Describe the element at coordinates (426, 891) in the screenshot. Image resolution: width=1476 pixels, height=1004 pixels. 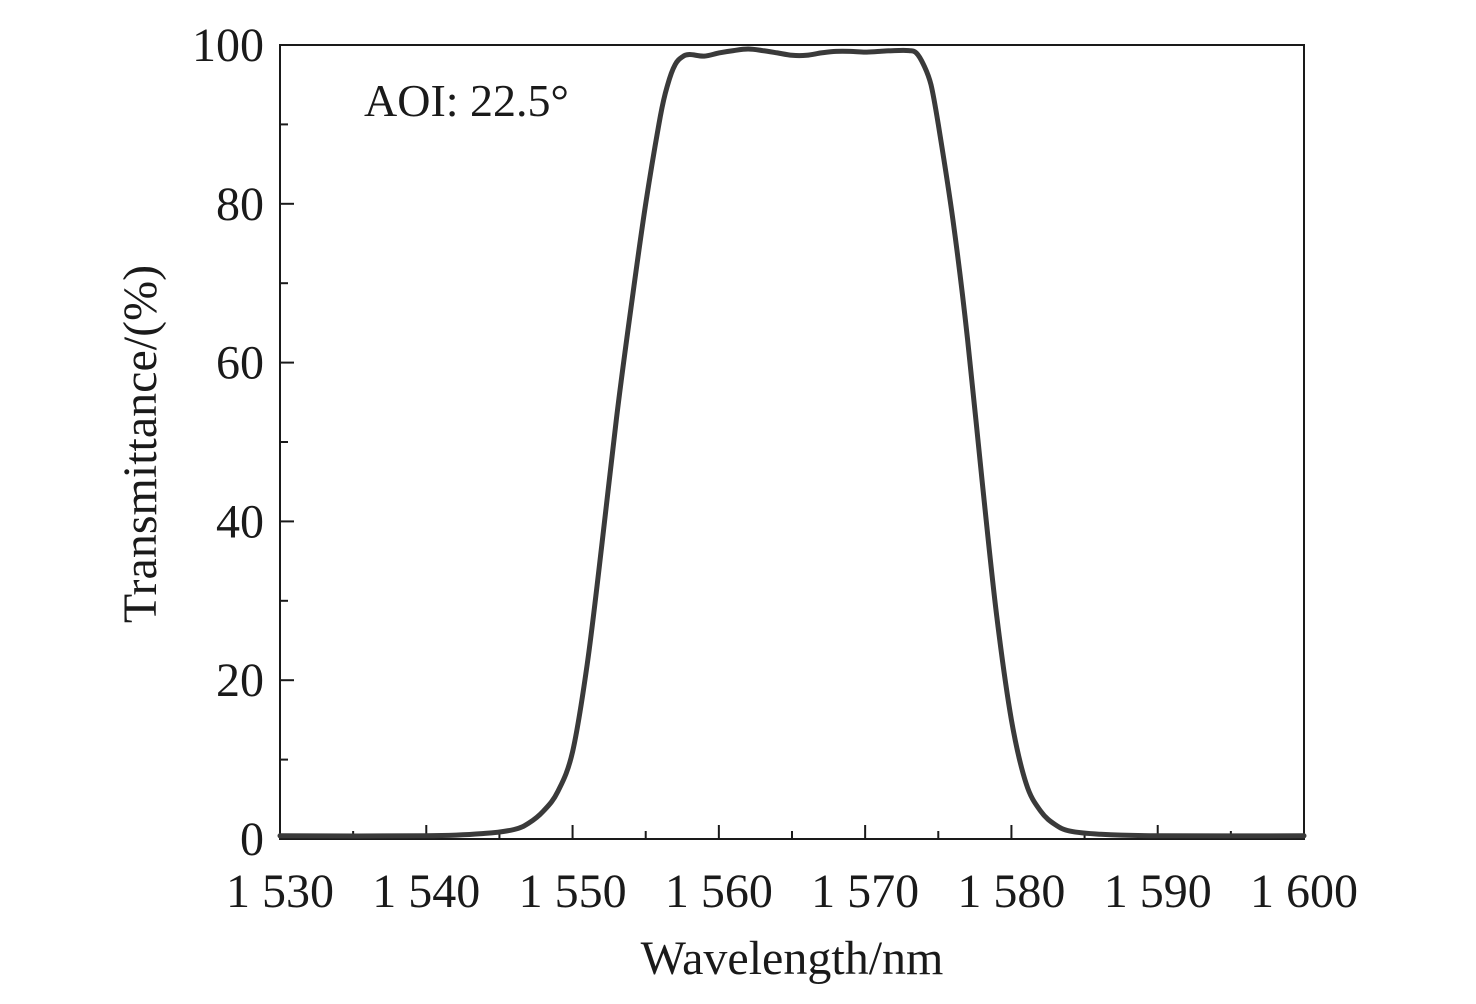
I see `x-tick-label: 1 540` at that location.